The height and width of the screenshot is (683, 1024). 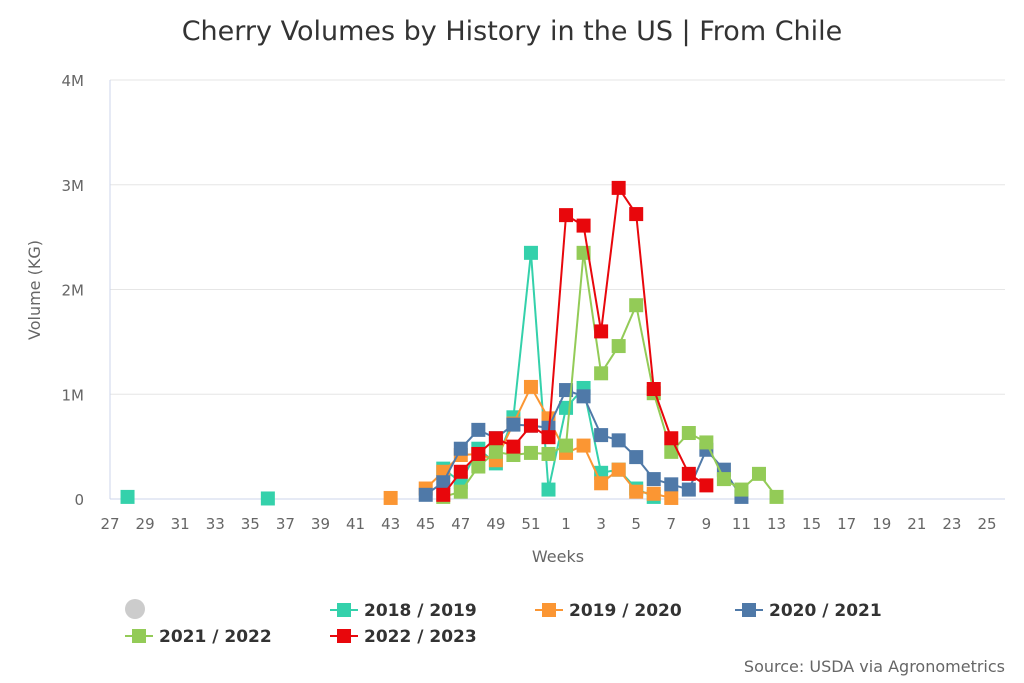 I want to click on x-tick-label: 13, so click(x=776, y=524).